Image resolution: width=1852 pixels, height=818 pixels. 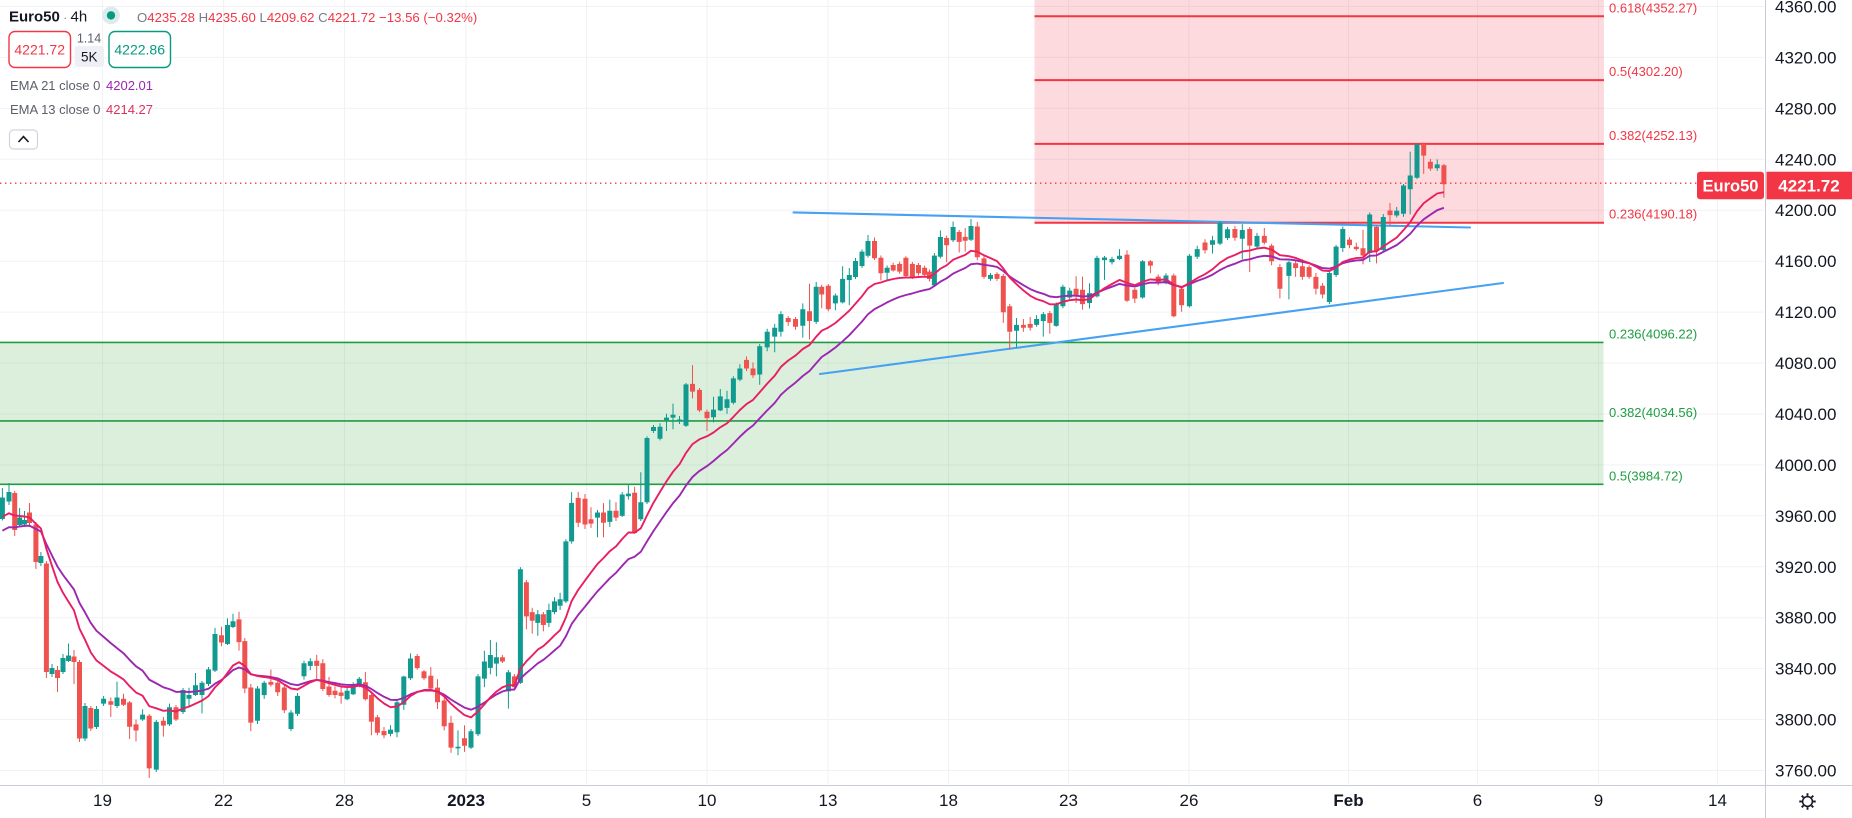 What do you see at coordinates (1805, 108) in the screenshot?
I see `svg-text: 4280.00` at bounding box center [1805, 108].